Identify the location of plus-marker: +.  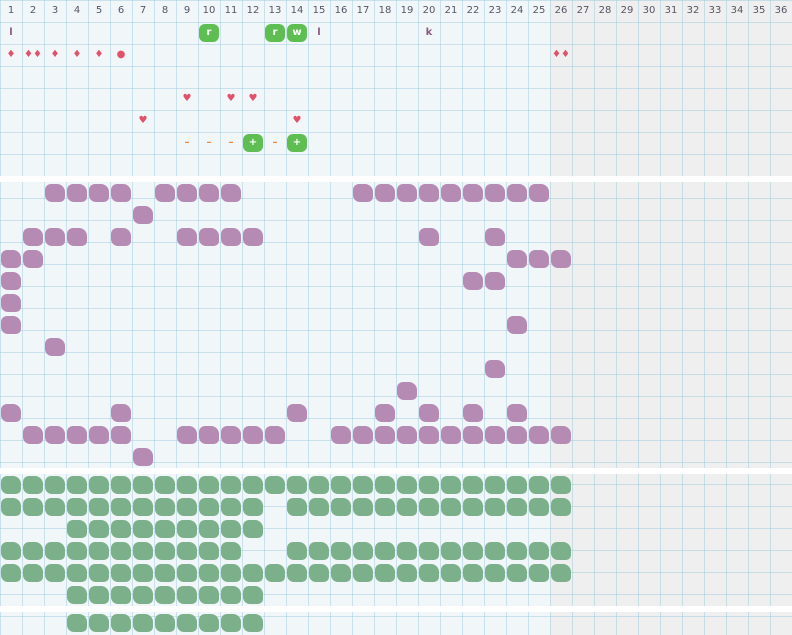
(297, 143).